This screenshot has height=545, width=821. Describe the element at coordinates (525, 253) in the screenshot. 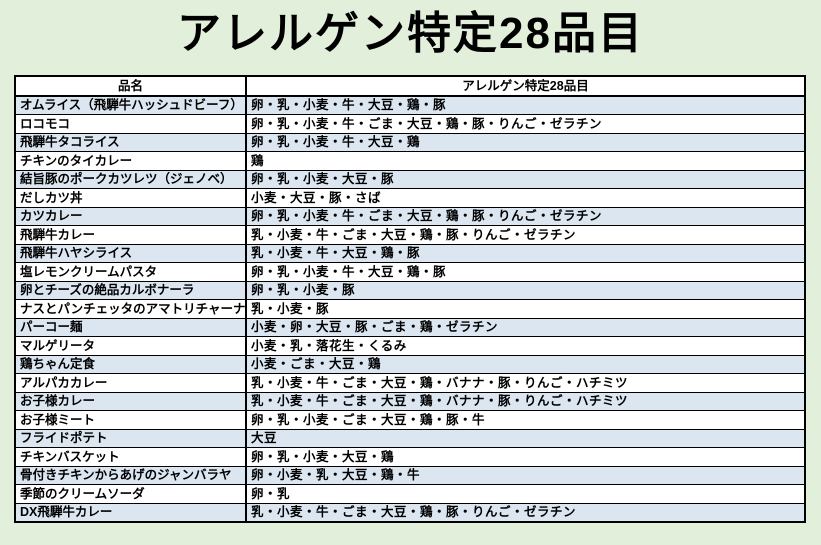

I see `allergen-cell: 乳・小麦・牛・大豆・鶏・豚` at that location.